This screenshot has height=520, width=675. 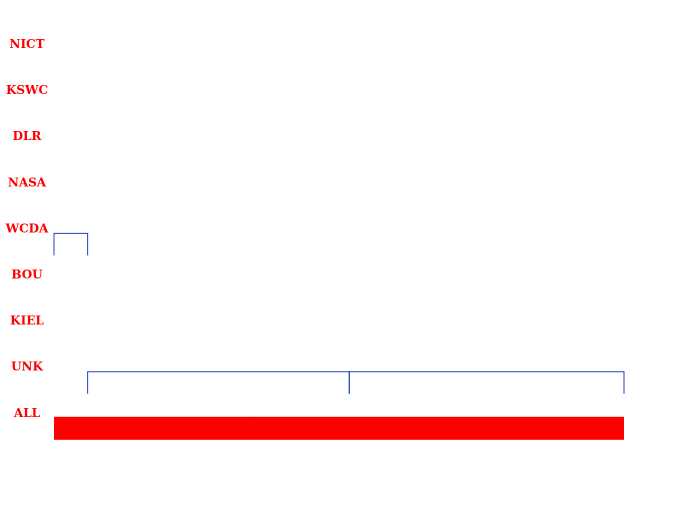 What do you see at coordinates (27, 367) in the screenshot?
I see `row-label-unk: UNK` at bounding box center [27, 367].